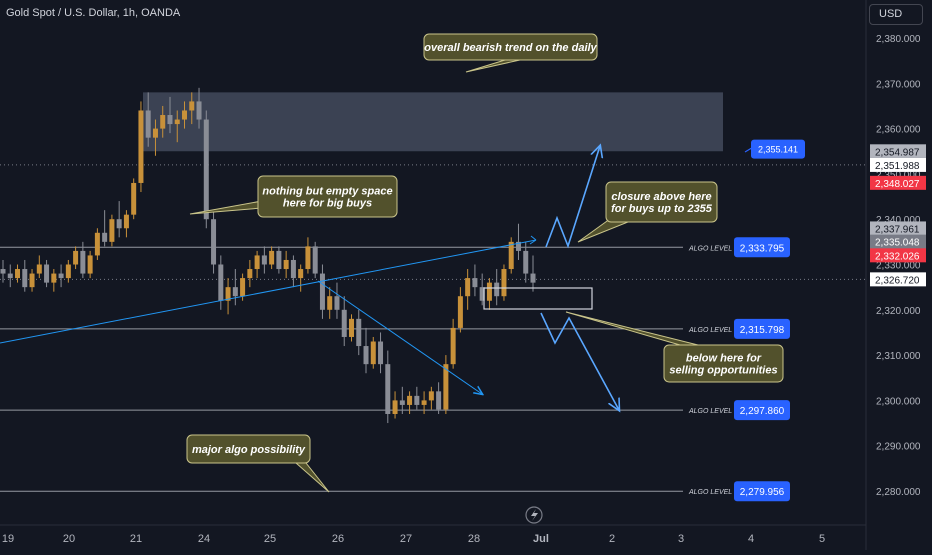  What do you see at coordinates (898, 447) in the screenshot?
I see `y-tick-label: 2,290.000` at bounding box center [898, 447].